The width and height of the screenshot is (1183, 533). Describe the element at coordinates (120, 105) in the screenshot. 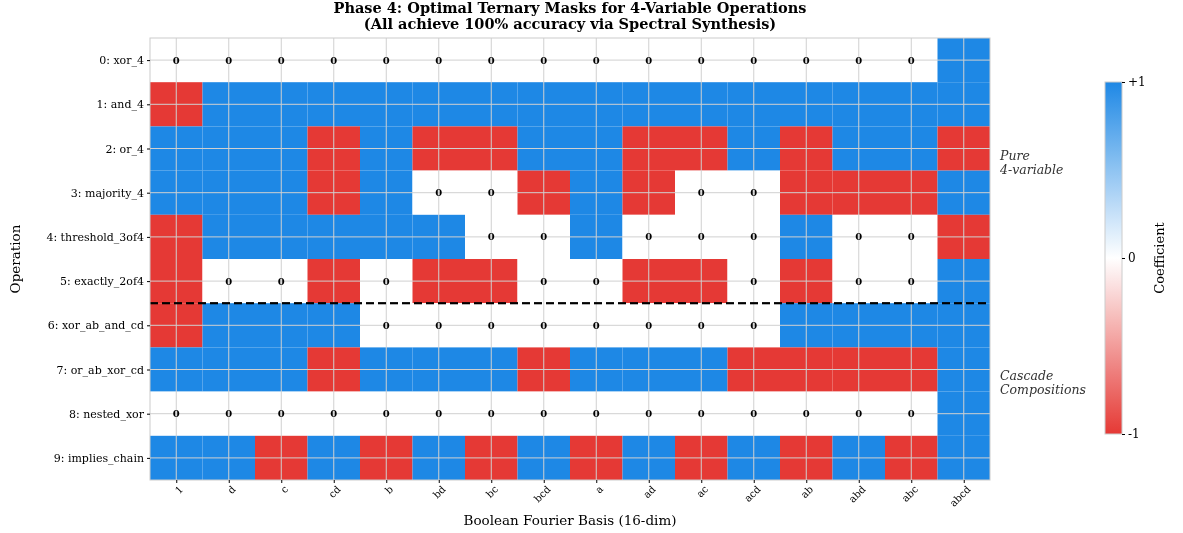

I see `y-tick-label: 1: and_4` at that location.